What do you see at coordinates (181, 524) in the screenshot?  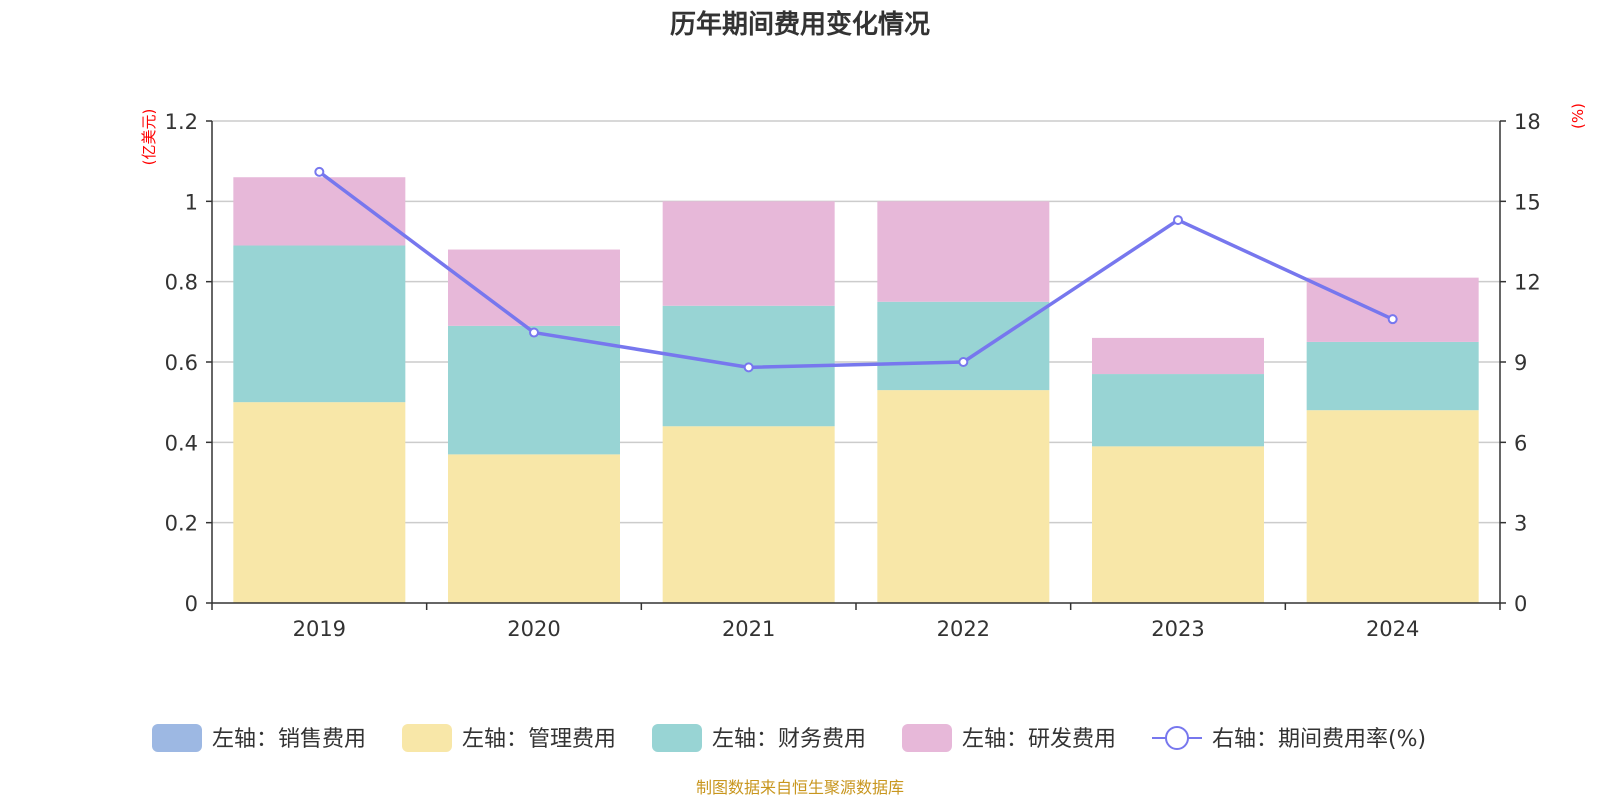 I see `left-tick-label: 0.2` at bounding box center [181, 524].